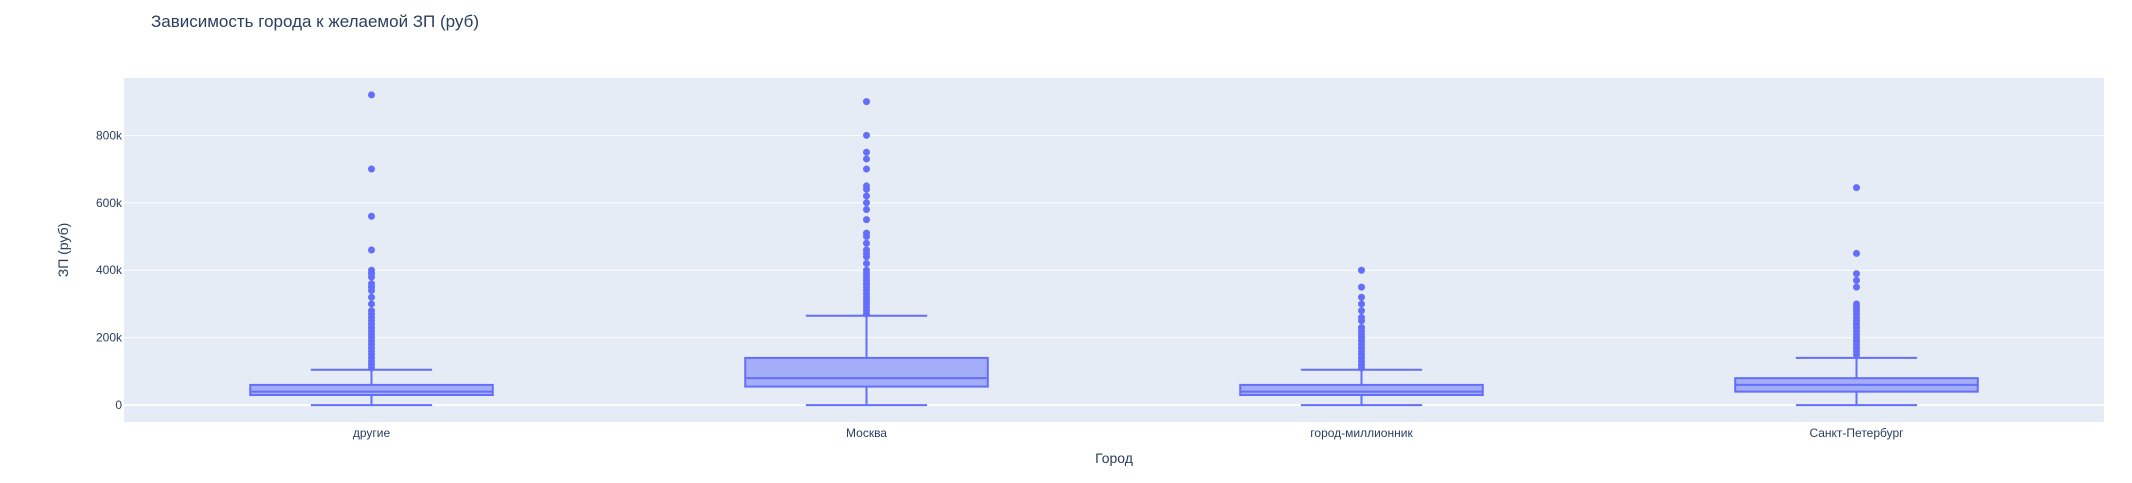 This screenshot has width=2132, height=483. I want to click on y-tick-label: 600k, so click(109, 203).